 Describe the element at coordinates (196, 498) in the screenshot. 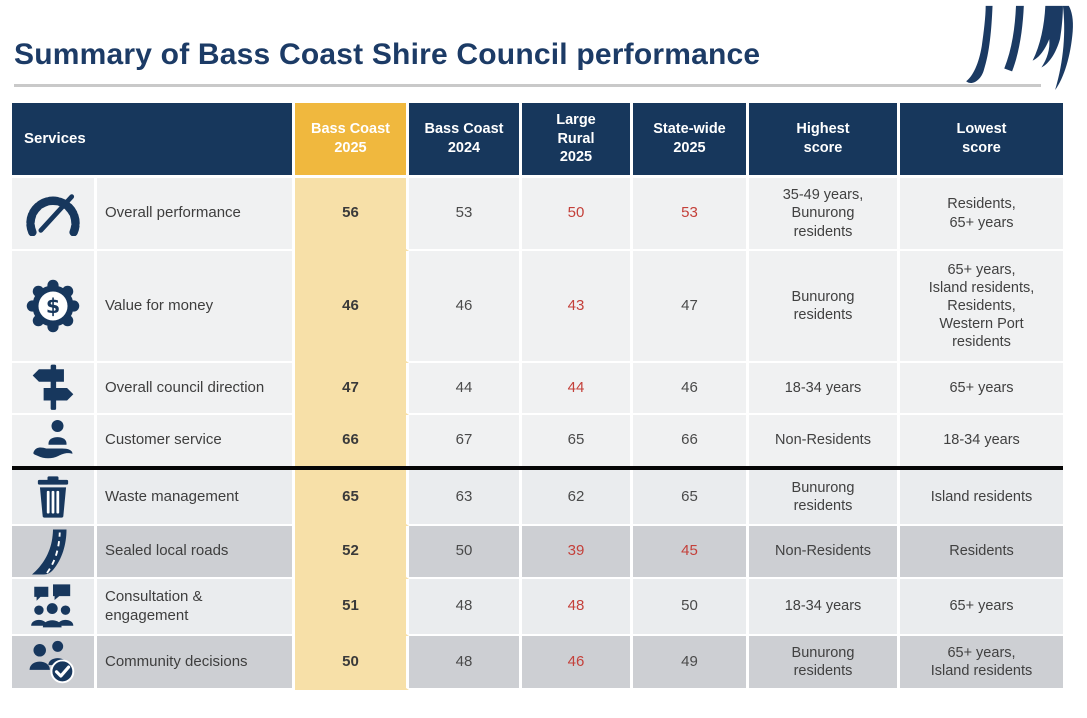

I see `service-label: Waste management` at that location.